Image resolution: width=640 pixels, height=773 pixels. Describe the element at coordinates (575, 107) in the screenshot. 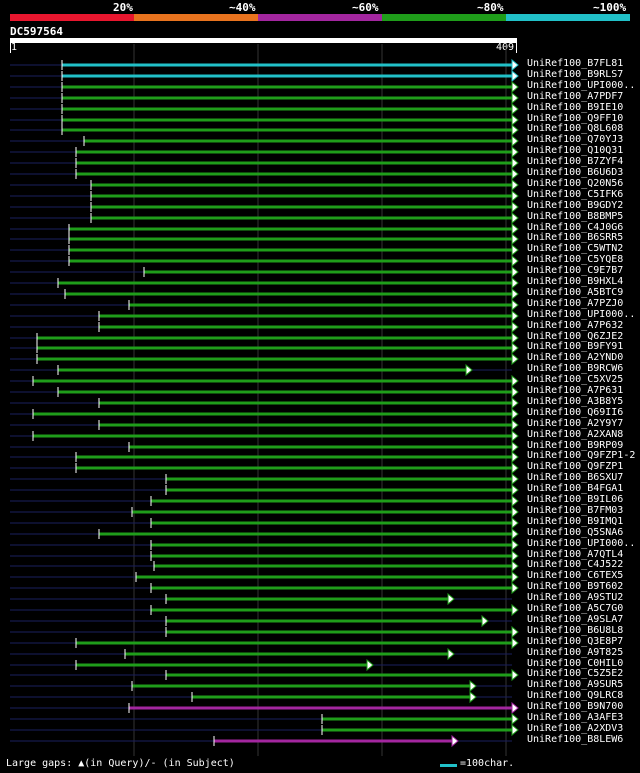

I see `hit-label: UniRef100_B9IE10` at that location.